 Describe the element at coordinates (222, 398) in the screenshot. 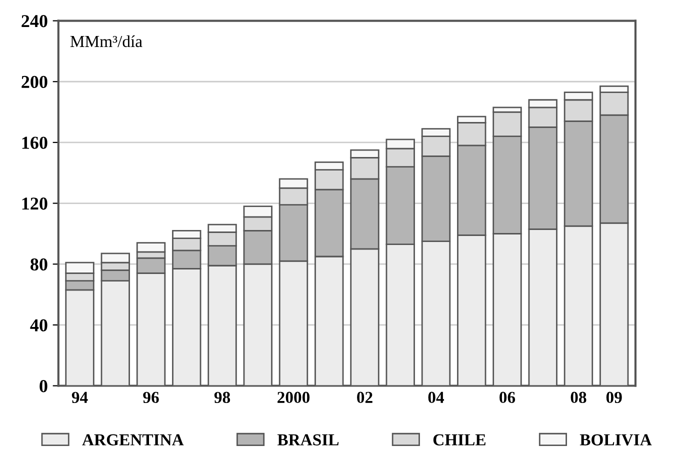

I see `x-tick-label: 98` at that location.